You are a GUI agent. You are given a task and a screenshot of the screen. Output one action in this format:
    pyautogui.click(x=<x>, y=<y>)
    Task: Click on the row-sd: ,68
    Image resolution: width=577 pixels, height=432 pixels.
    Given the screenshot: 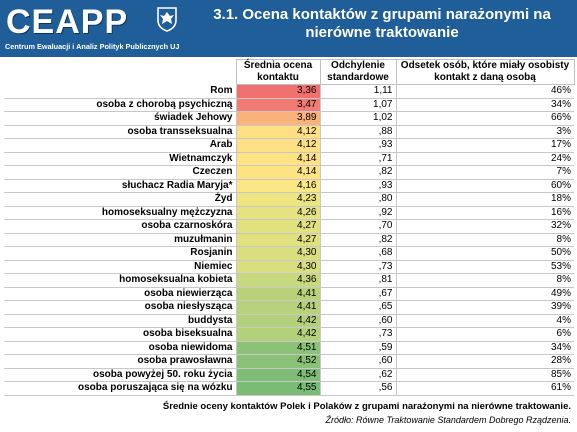 What is the action you would take?
    pyautogui.click(x=358, y=253)
    